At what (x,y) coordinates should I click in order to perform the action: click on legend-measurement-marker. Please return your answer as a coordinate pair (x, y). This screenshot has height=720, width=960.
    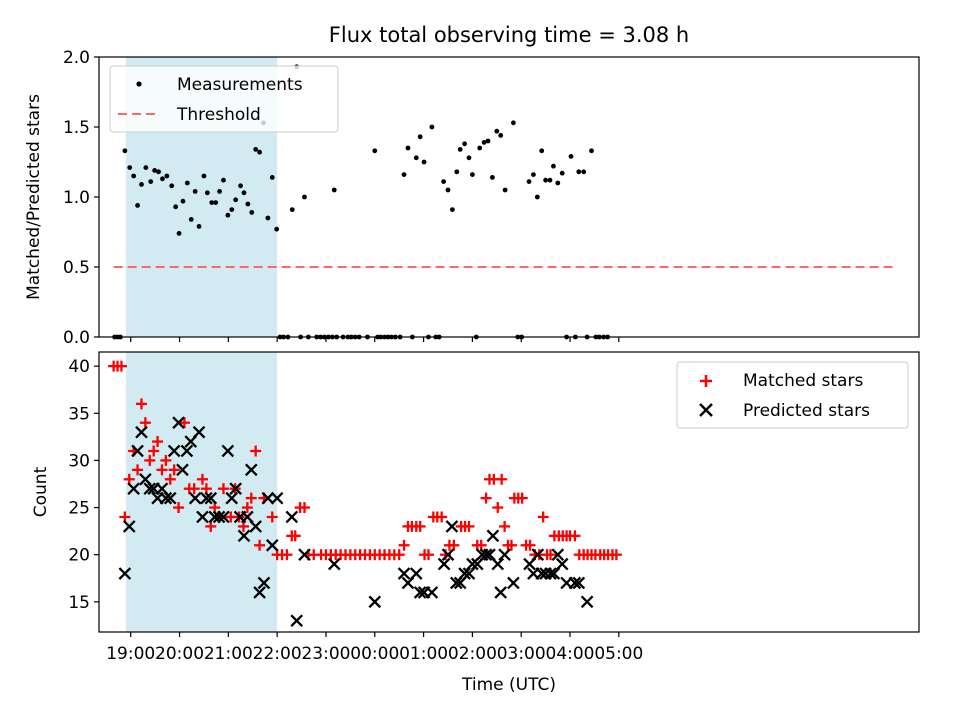
    Looking at the image, I should click on (139, 84).